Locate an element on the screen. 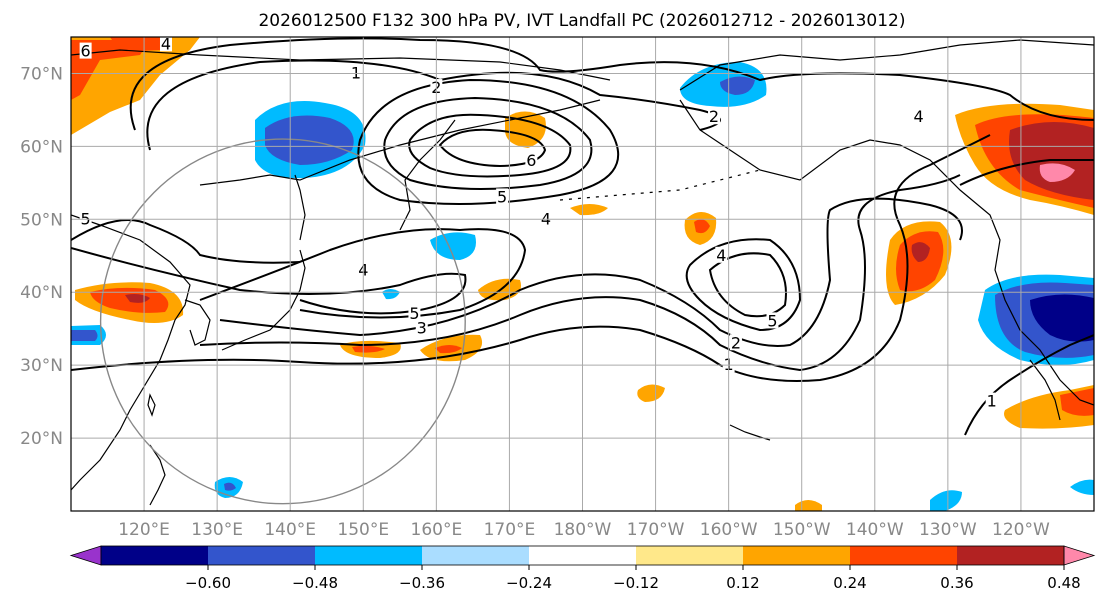 The height and width of the screenshot is (604, 1105). lon-tick-label: 120°W is located at coordinates (1021, 530).